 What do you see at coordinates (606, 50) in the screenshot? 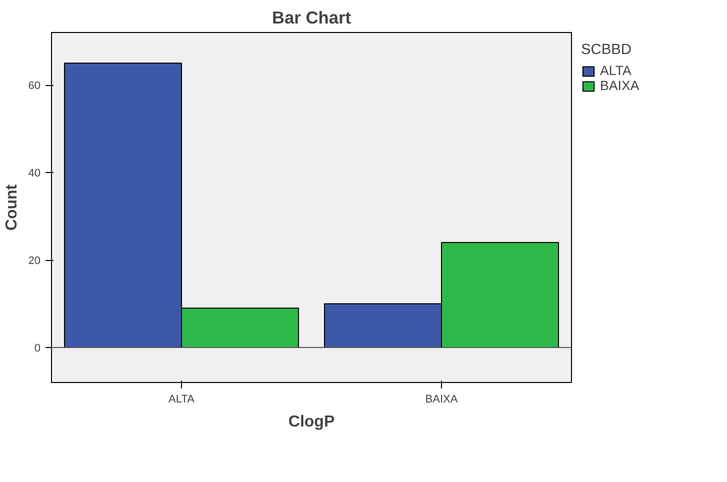
I see `legend-title: SCBBD` at bounding box center [606, 50].